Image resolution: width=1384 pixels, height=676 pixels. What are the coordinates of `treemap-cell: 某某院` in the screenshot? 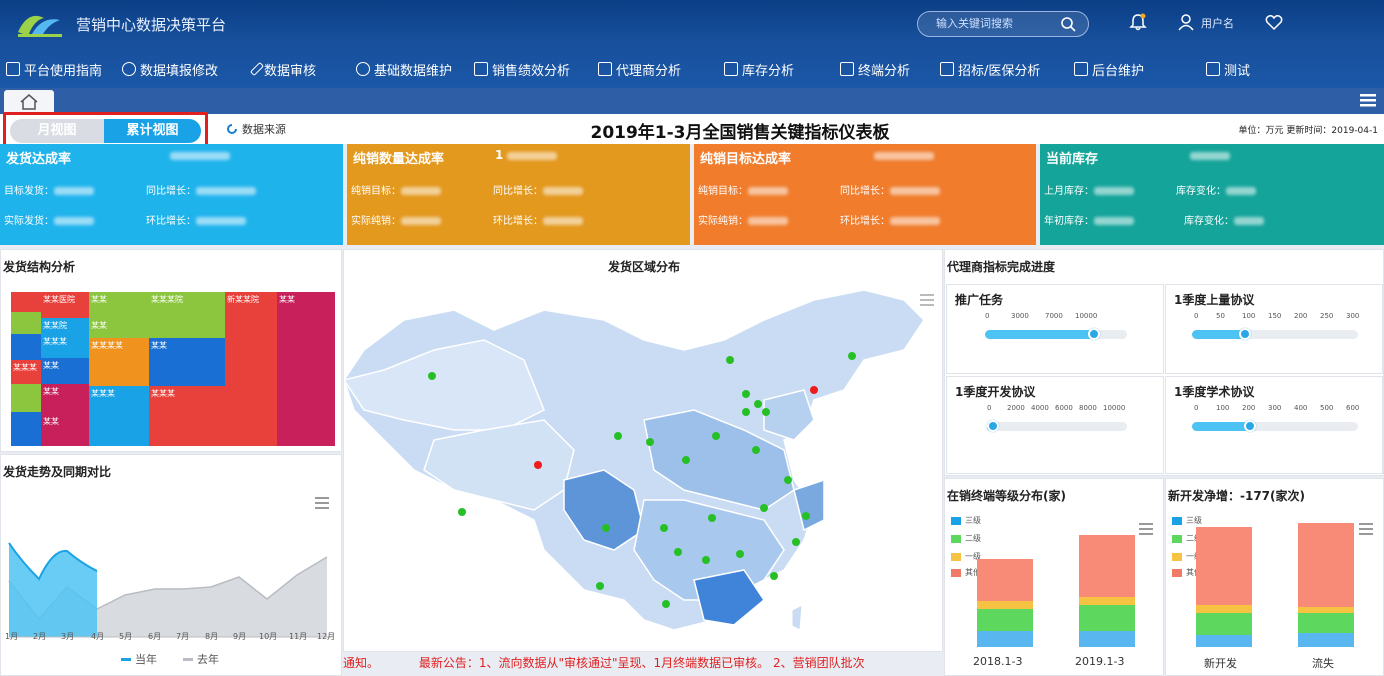 It's located at (65, 326).